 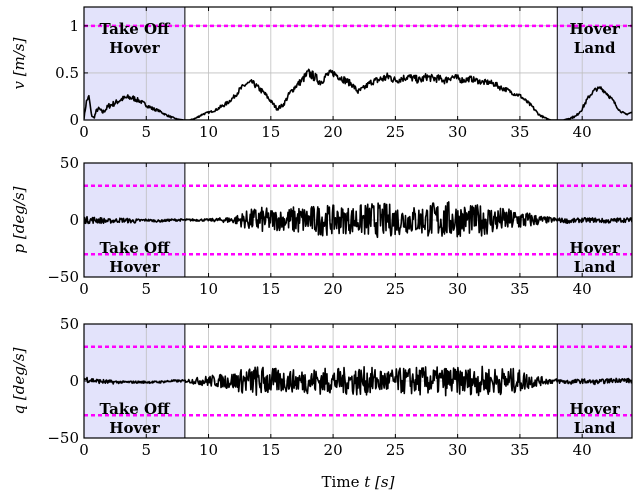 I want to click on y-axis-label: v [m/s], so click(x=19, y=63).